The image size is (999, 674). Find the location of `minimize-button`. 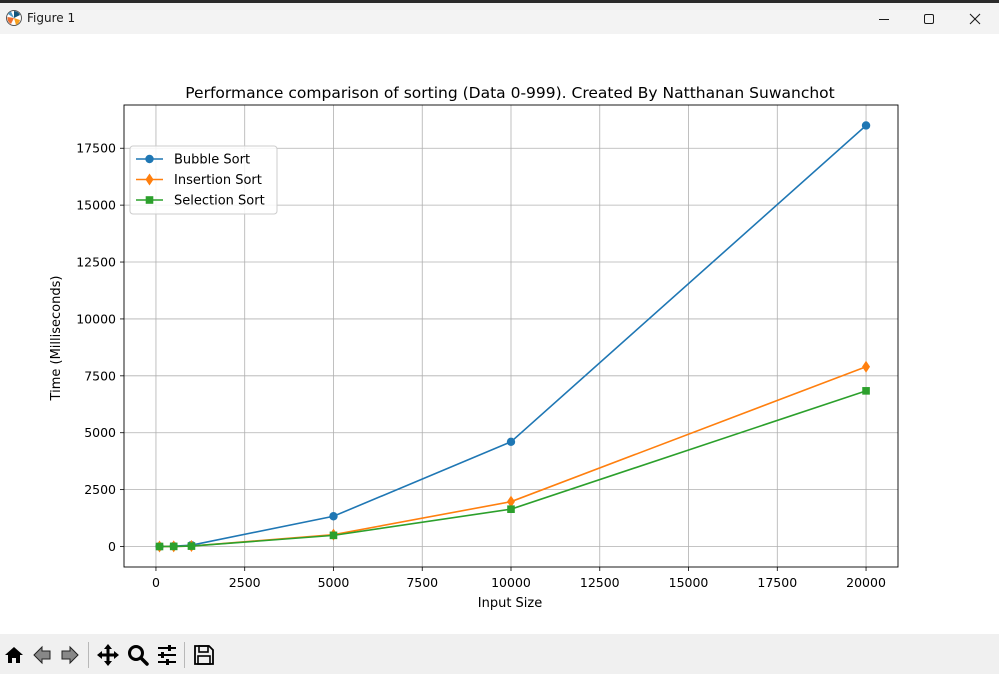

minimize-button is located at coordinates (884, 18).